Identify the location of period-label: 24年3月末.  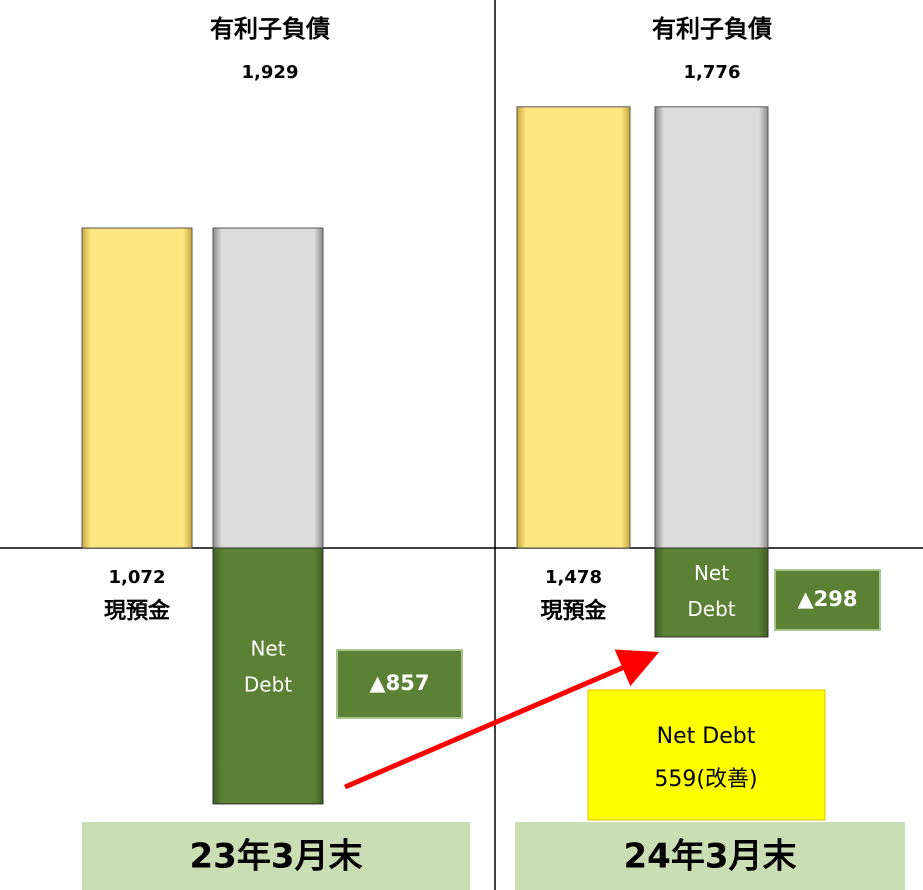
(710, 857).